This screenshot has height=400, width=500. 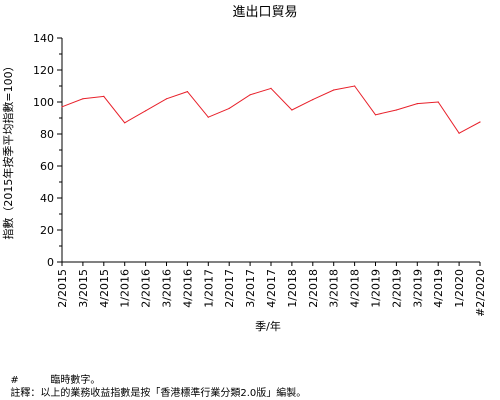 What do you see at coordinates (376, 288) in the screenshot?
I see `x-tick-label: 1/2019` at bounding box center [376, 288].